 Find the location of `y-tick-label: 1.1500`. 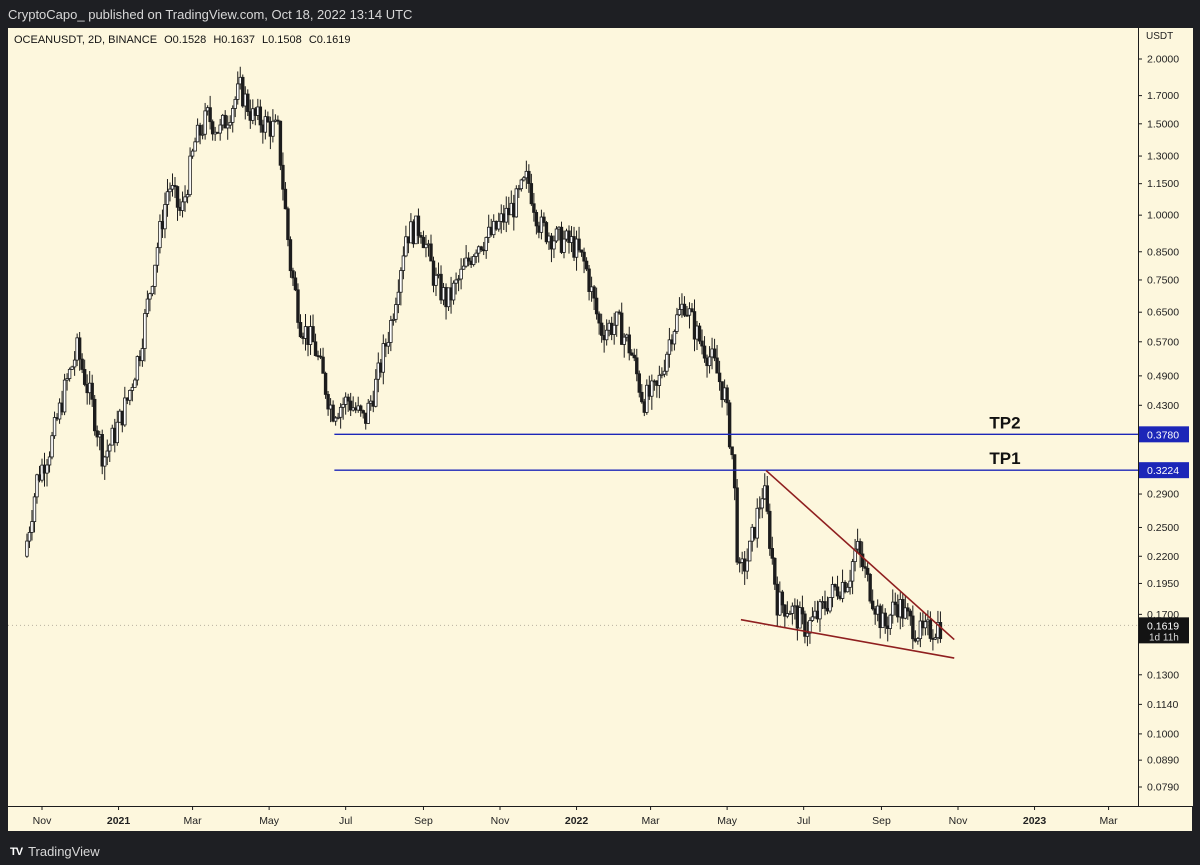

y-tick-label: 1.1500 is located at coordinates (1163, 184).